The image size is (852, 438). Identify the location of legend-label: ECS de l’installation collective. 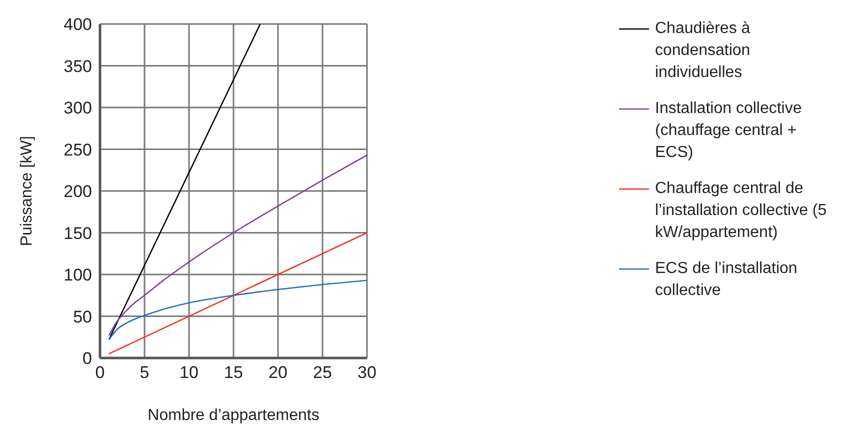
(726, 280).